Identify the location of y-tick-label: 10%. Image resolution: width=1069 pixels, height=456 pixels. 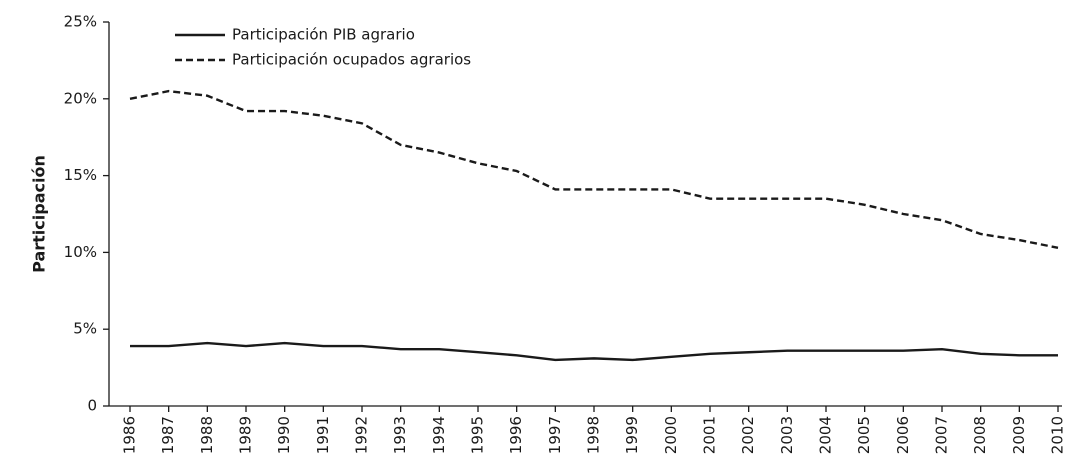
(80, 252).